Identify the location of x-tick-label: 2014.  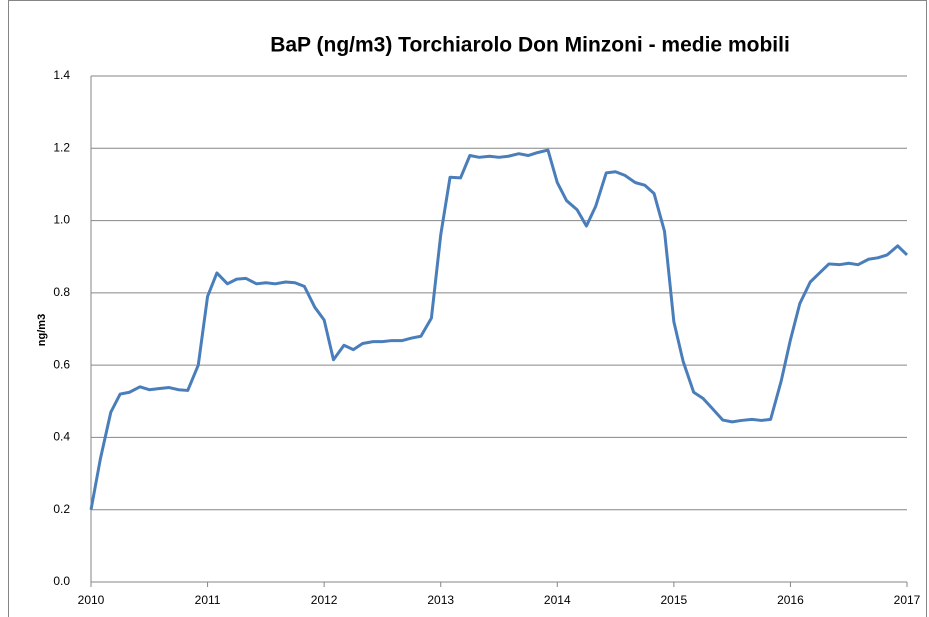
(557, 600).